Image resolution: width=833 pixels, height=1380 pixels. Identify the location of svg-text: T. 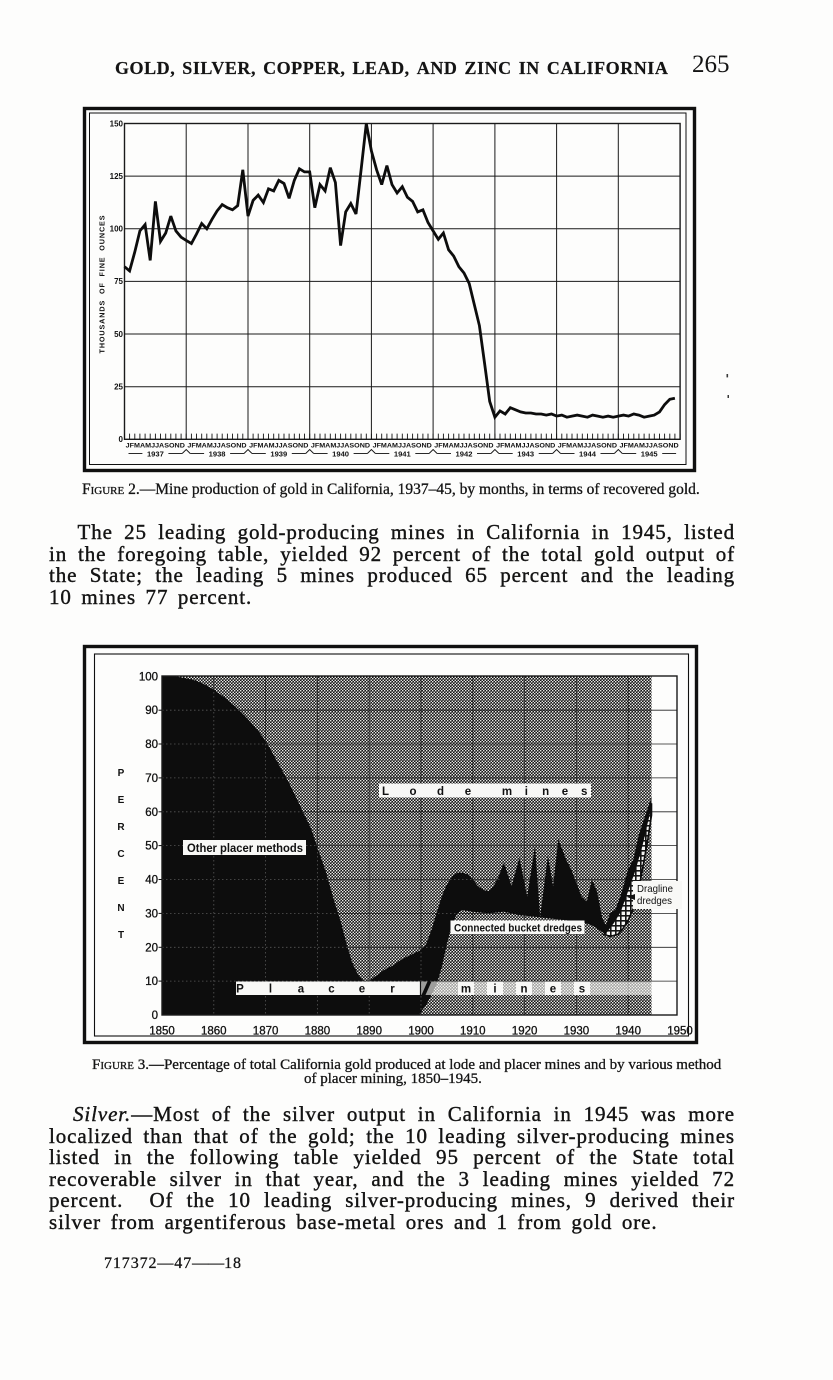
(121, 935).